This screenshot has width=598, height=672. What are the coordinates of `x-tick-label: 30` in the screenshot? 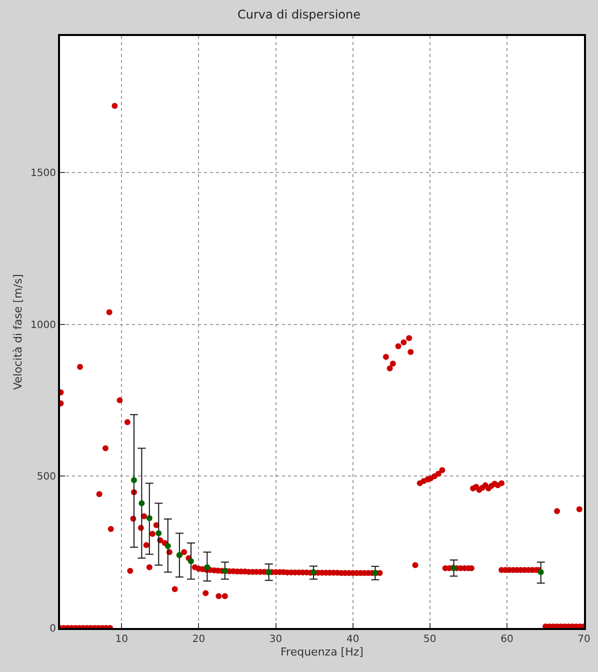 It's located at (275, 639).